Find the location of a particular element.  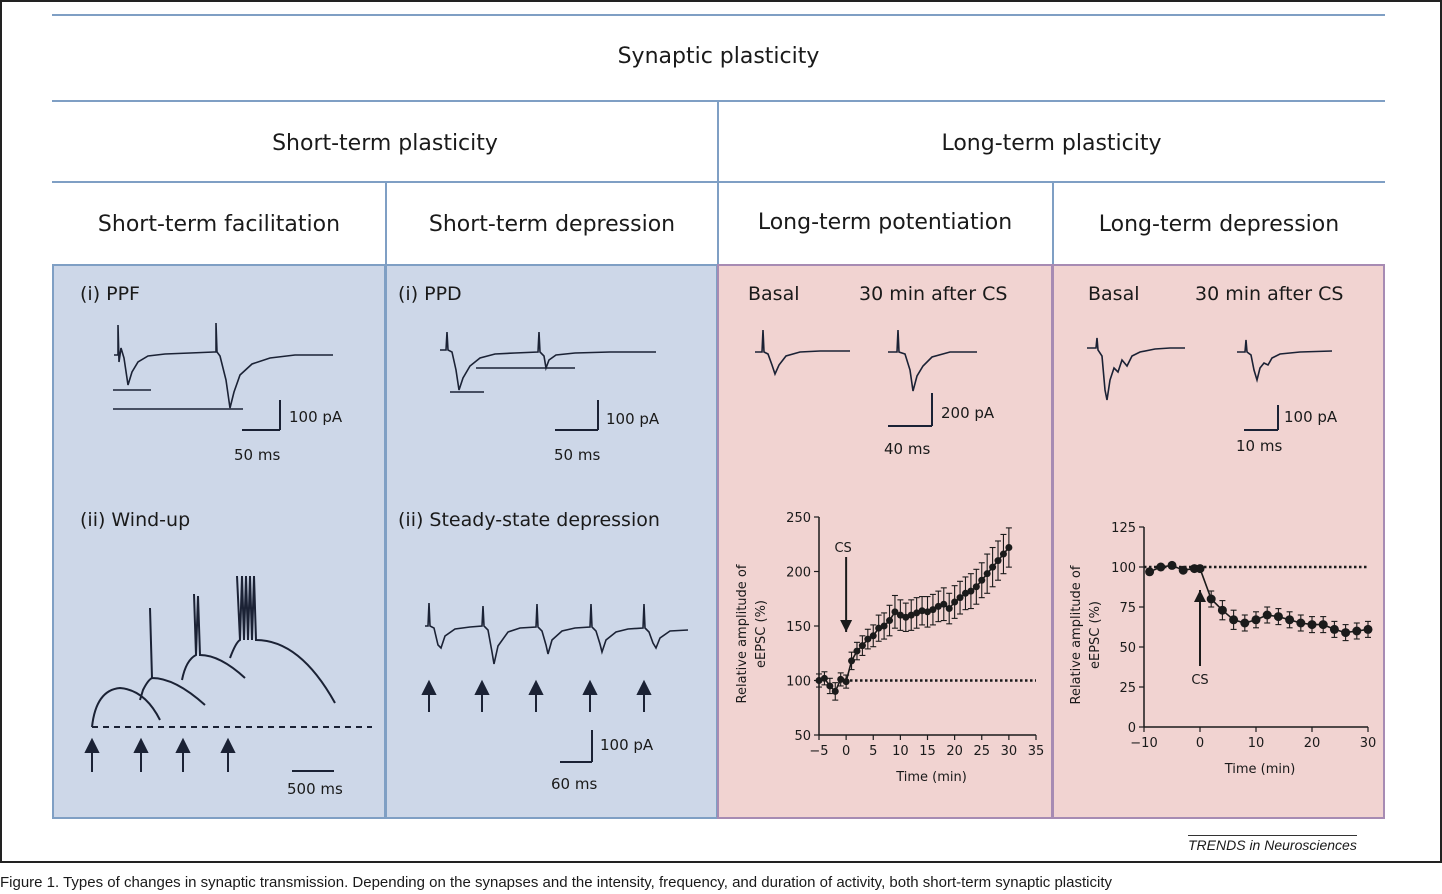

y-tick-label: 200 is located at coordinates (798, 573).